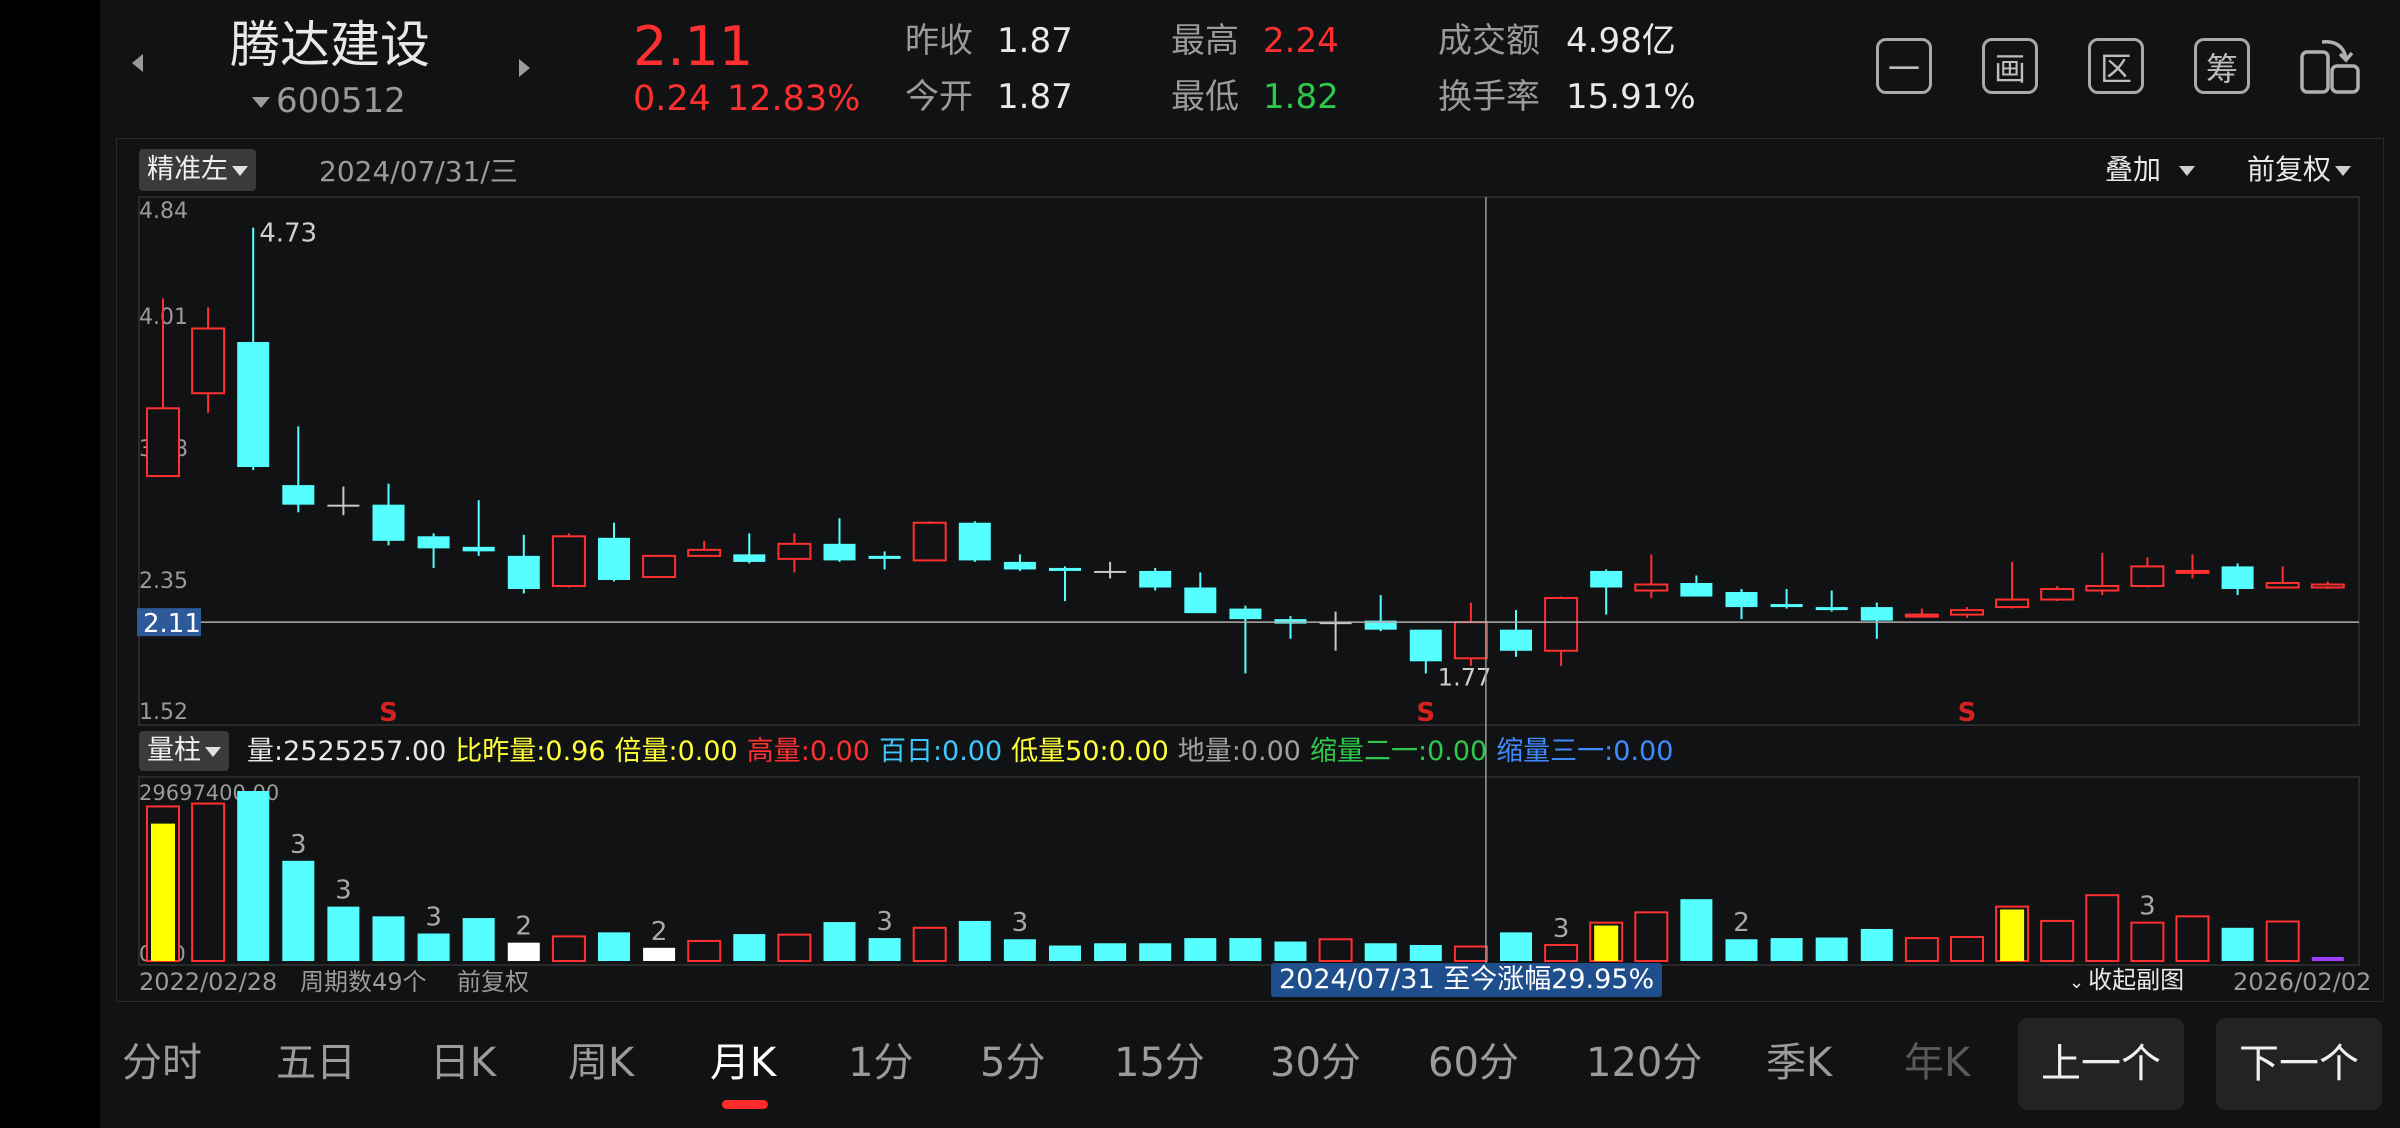  What do you see at coordinates (1159, 1063) in the screenshot?
I see `tab-timeframe-15min: 15分` at bounding box center [1159, 1063].